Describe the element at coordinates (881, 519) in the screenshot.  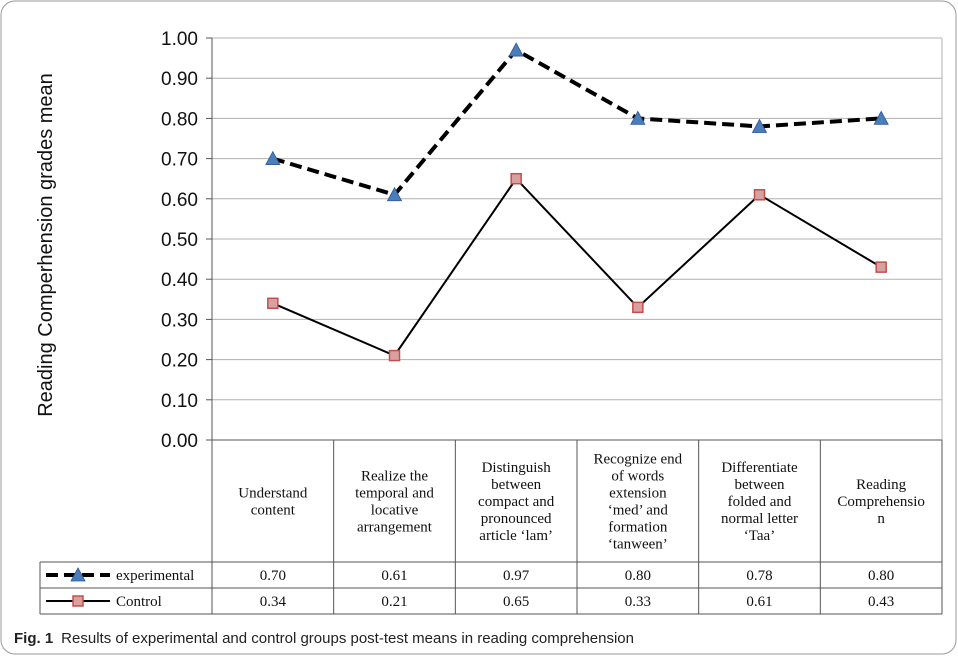
I see `category-label: n` at that location.